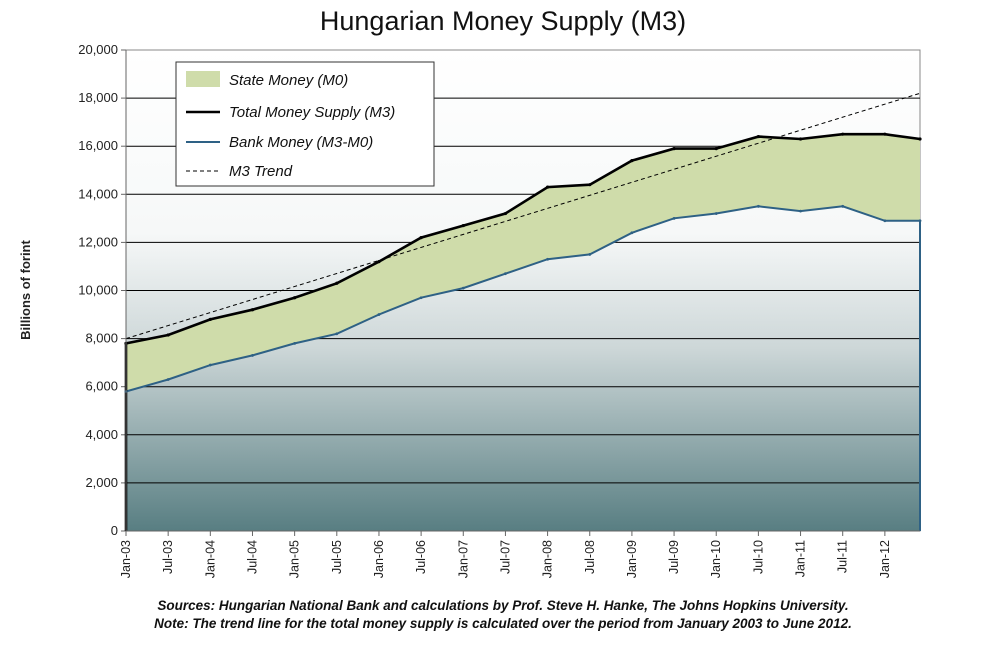  Describe the element at coordinates (98, 193) in the screenshot. I see `y-tick-label: 14,000` at that location.